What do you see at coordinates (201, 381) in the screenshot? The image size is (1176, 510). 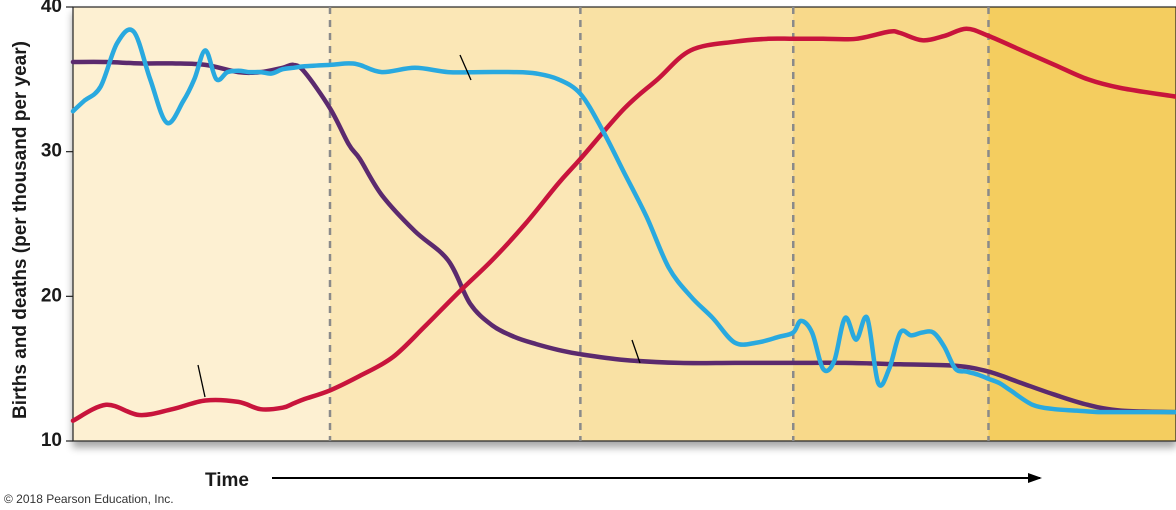 I see `population-line-pointer` at bounding box center [201, 381].